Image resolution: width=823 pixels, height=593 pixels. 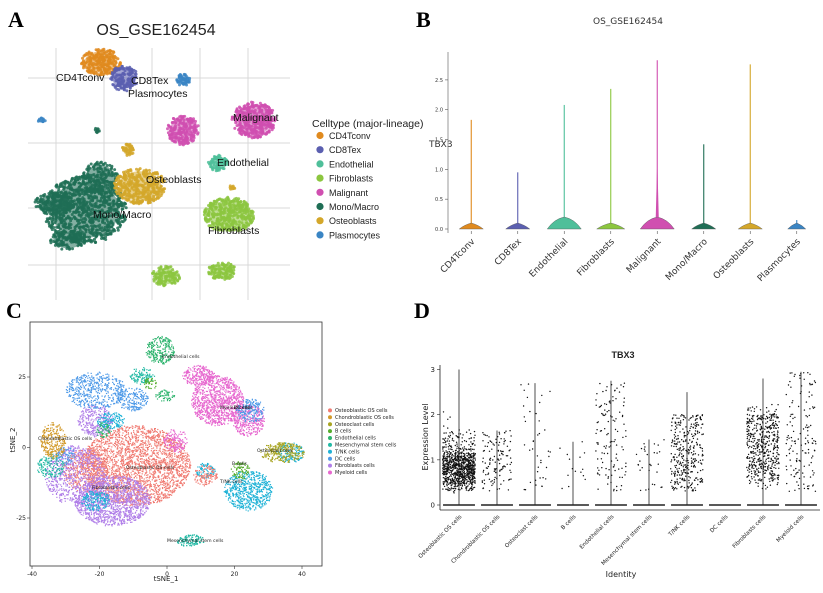 What do you see at coordinates (439, 81) in the screenshot?
I see `panel-b-ytick-label: 2.5` at bounding box center [439, 81].